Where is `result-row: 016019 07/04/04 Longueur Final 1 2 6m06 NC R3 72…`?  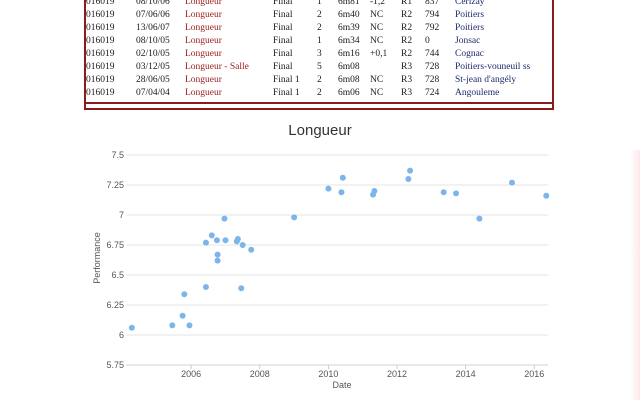 result-row: 016019 07/04/04 Longueur Final 1 2 6m06 NC R3 72… is located at coordinates (319, 93).